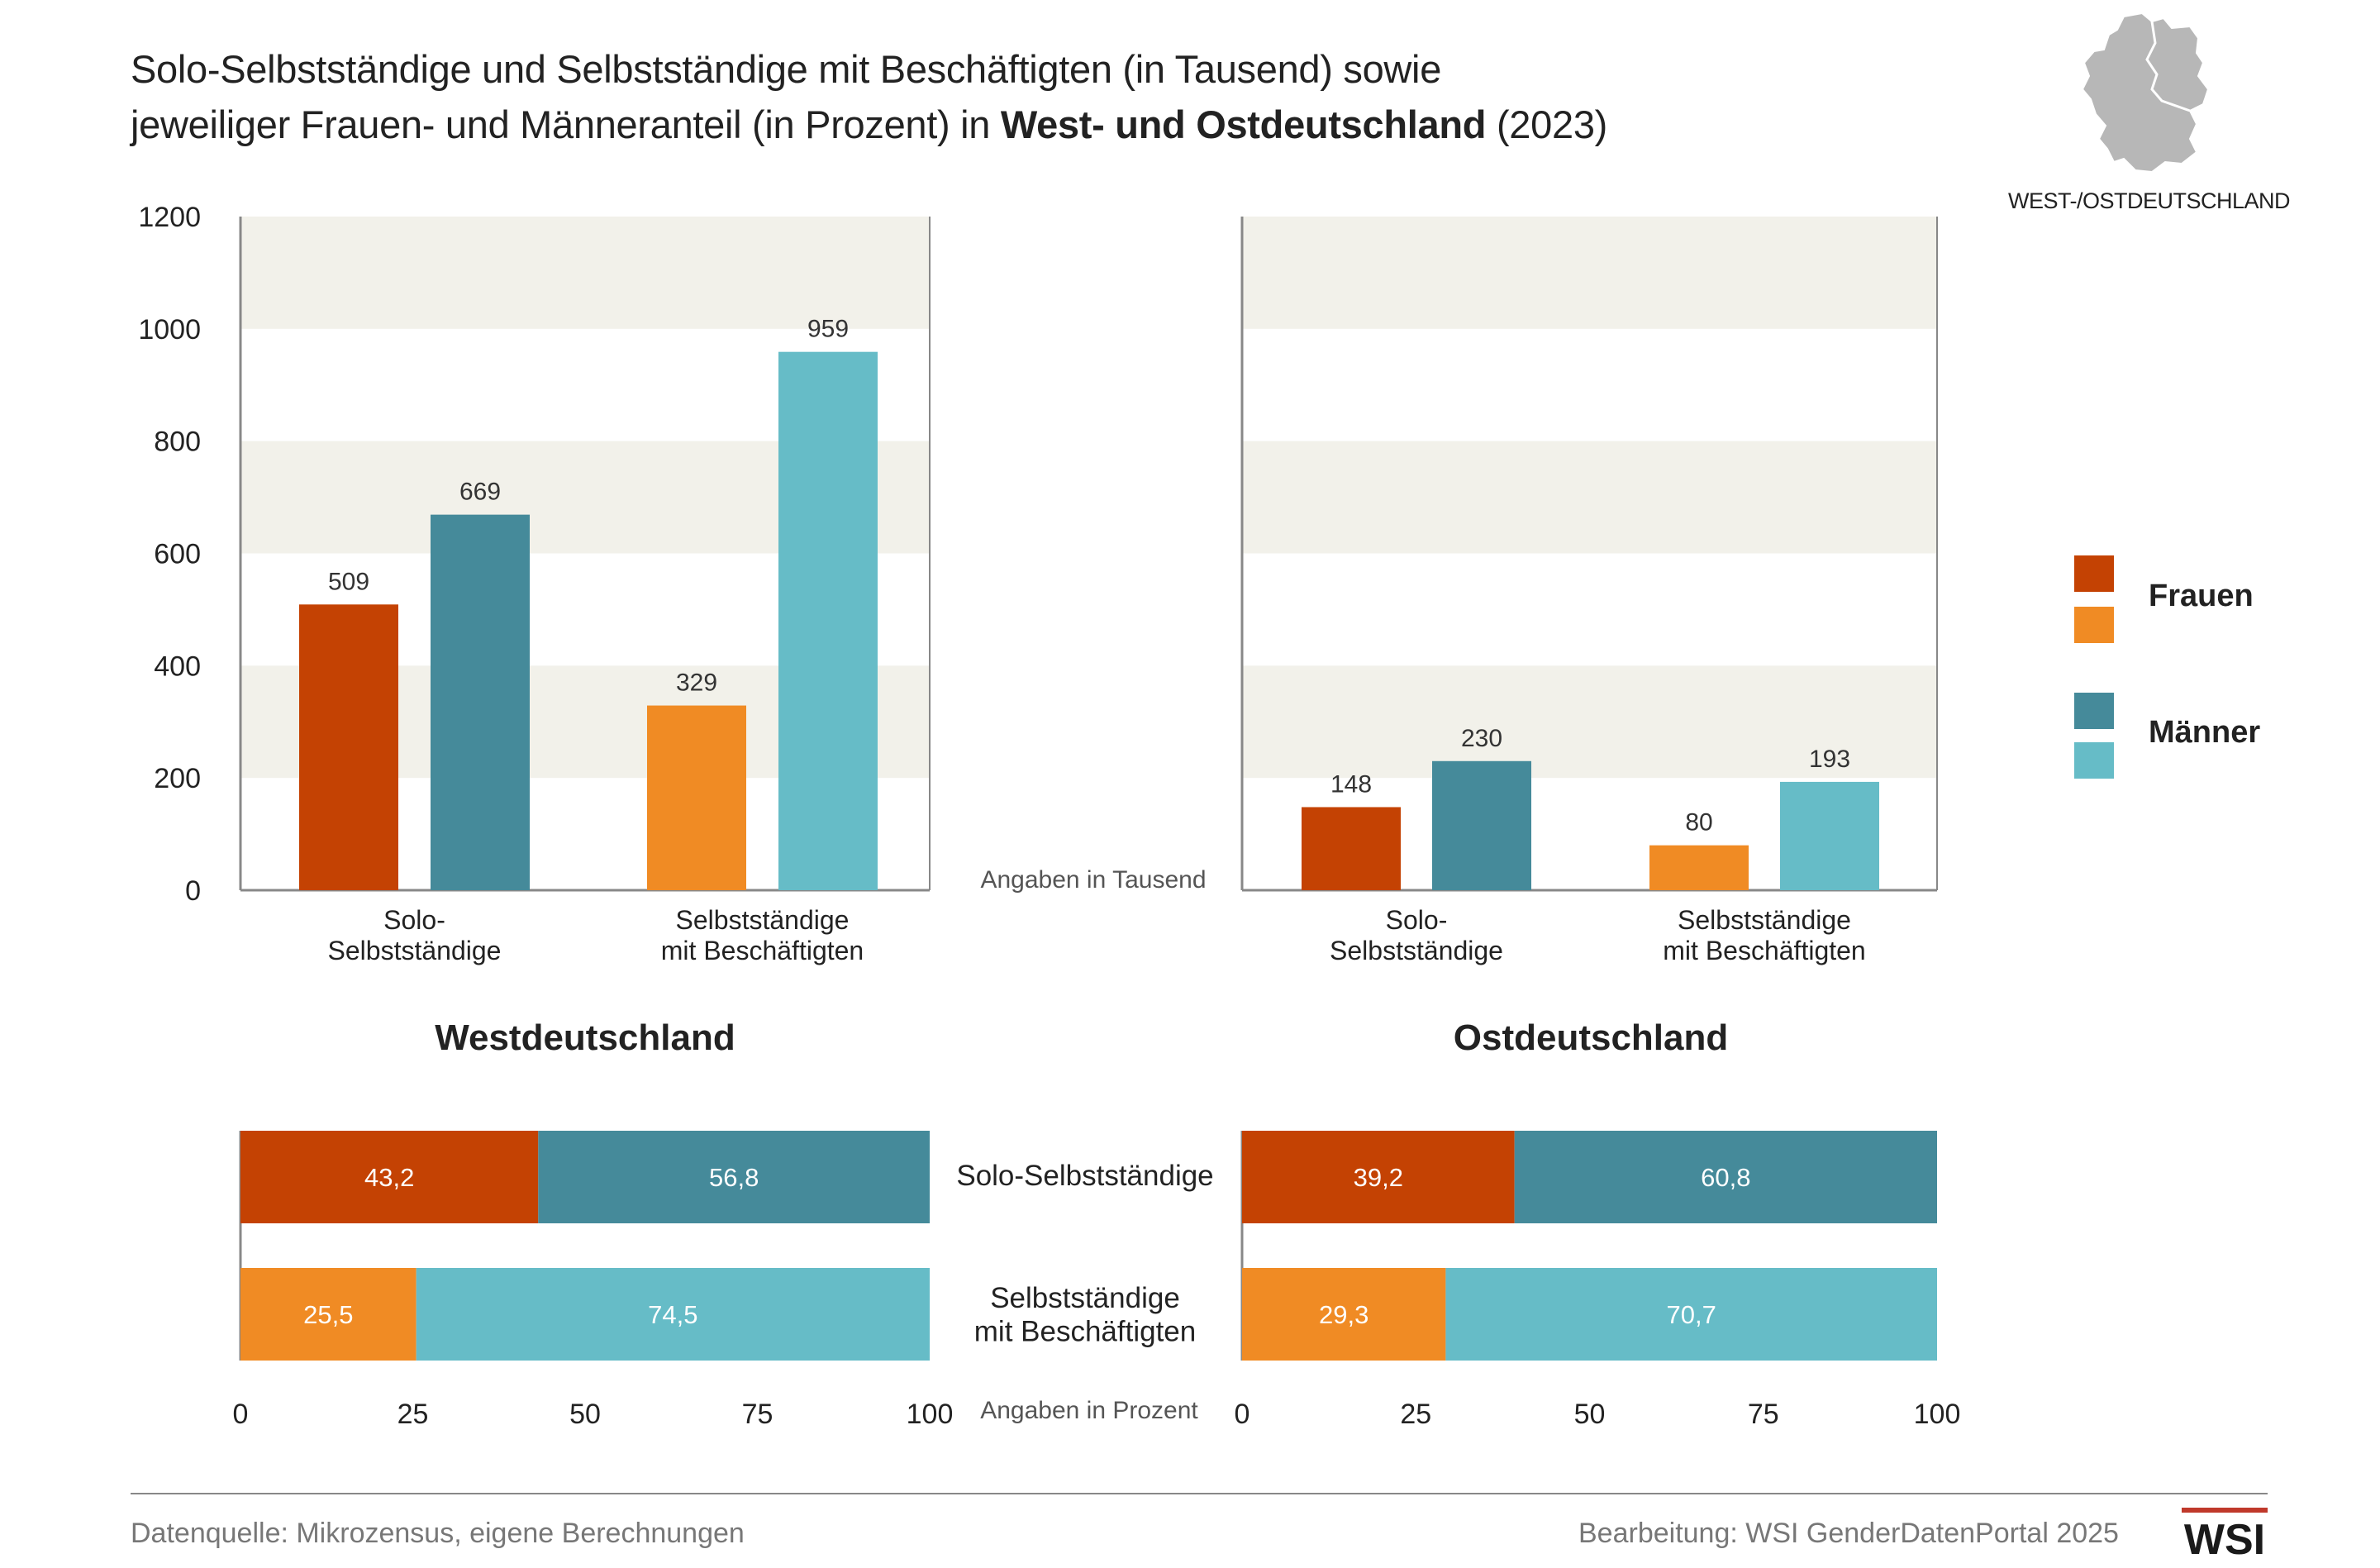  I want to click on bar-value-label: 669, so click(480, 492).